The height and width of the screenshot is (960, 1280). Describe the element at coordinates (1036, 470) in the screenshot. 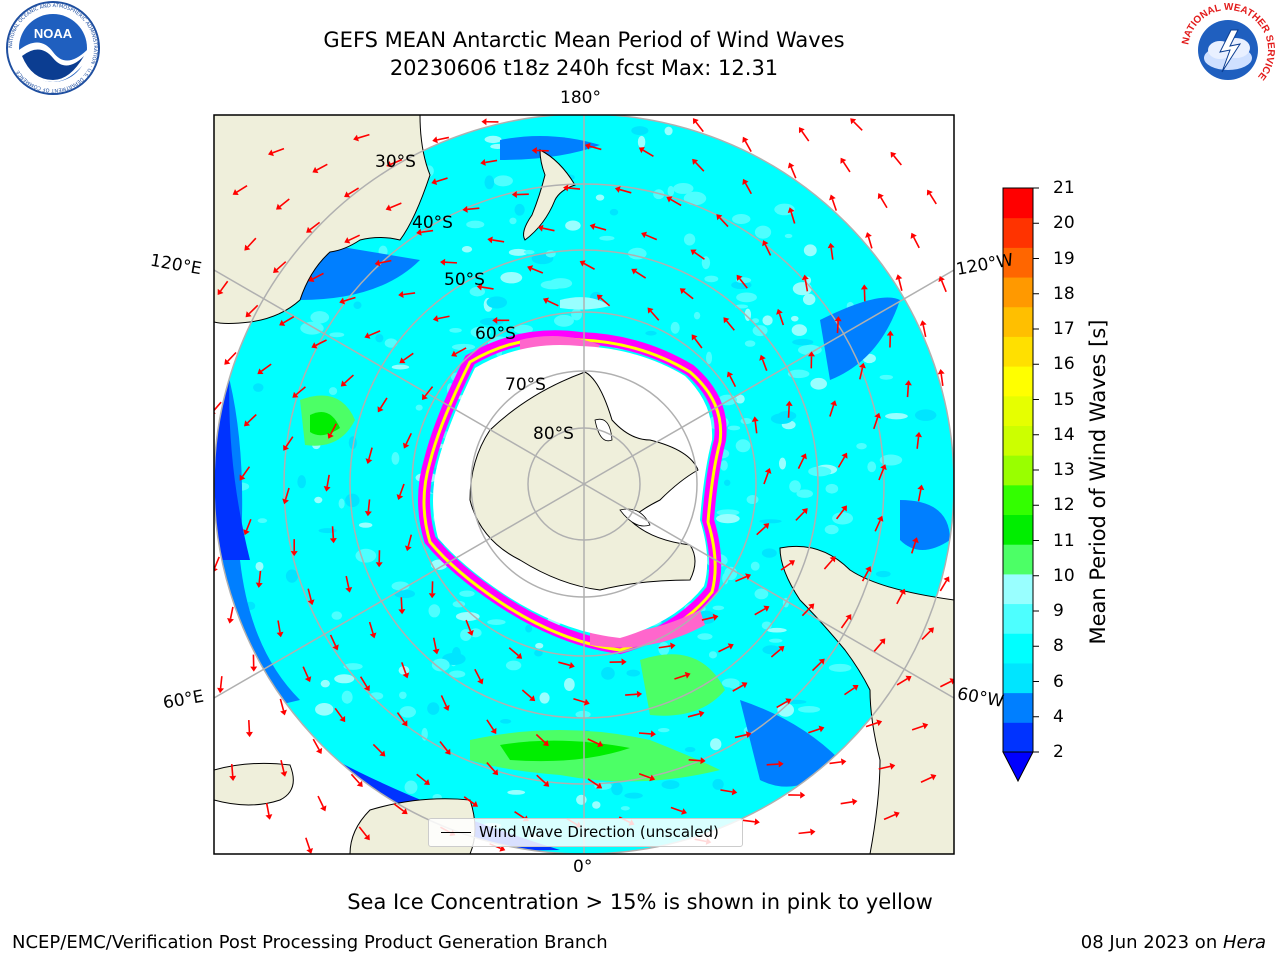

I see `colorbar-tick-marks` at that location.